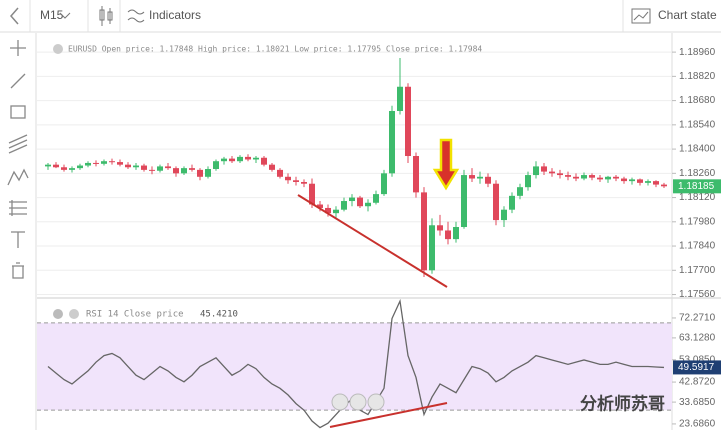 The image size is (721, 435). Describe the element at coordinates (65, 15) in the screenshot. I see `timeframe-chevron` at that location.